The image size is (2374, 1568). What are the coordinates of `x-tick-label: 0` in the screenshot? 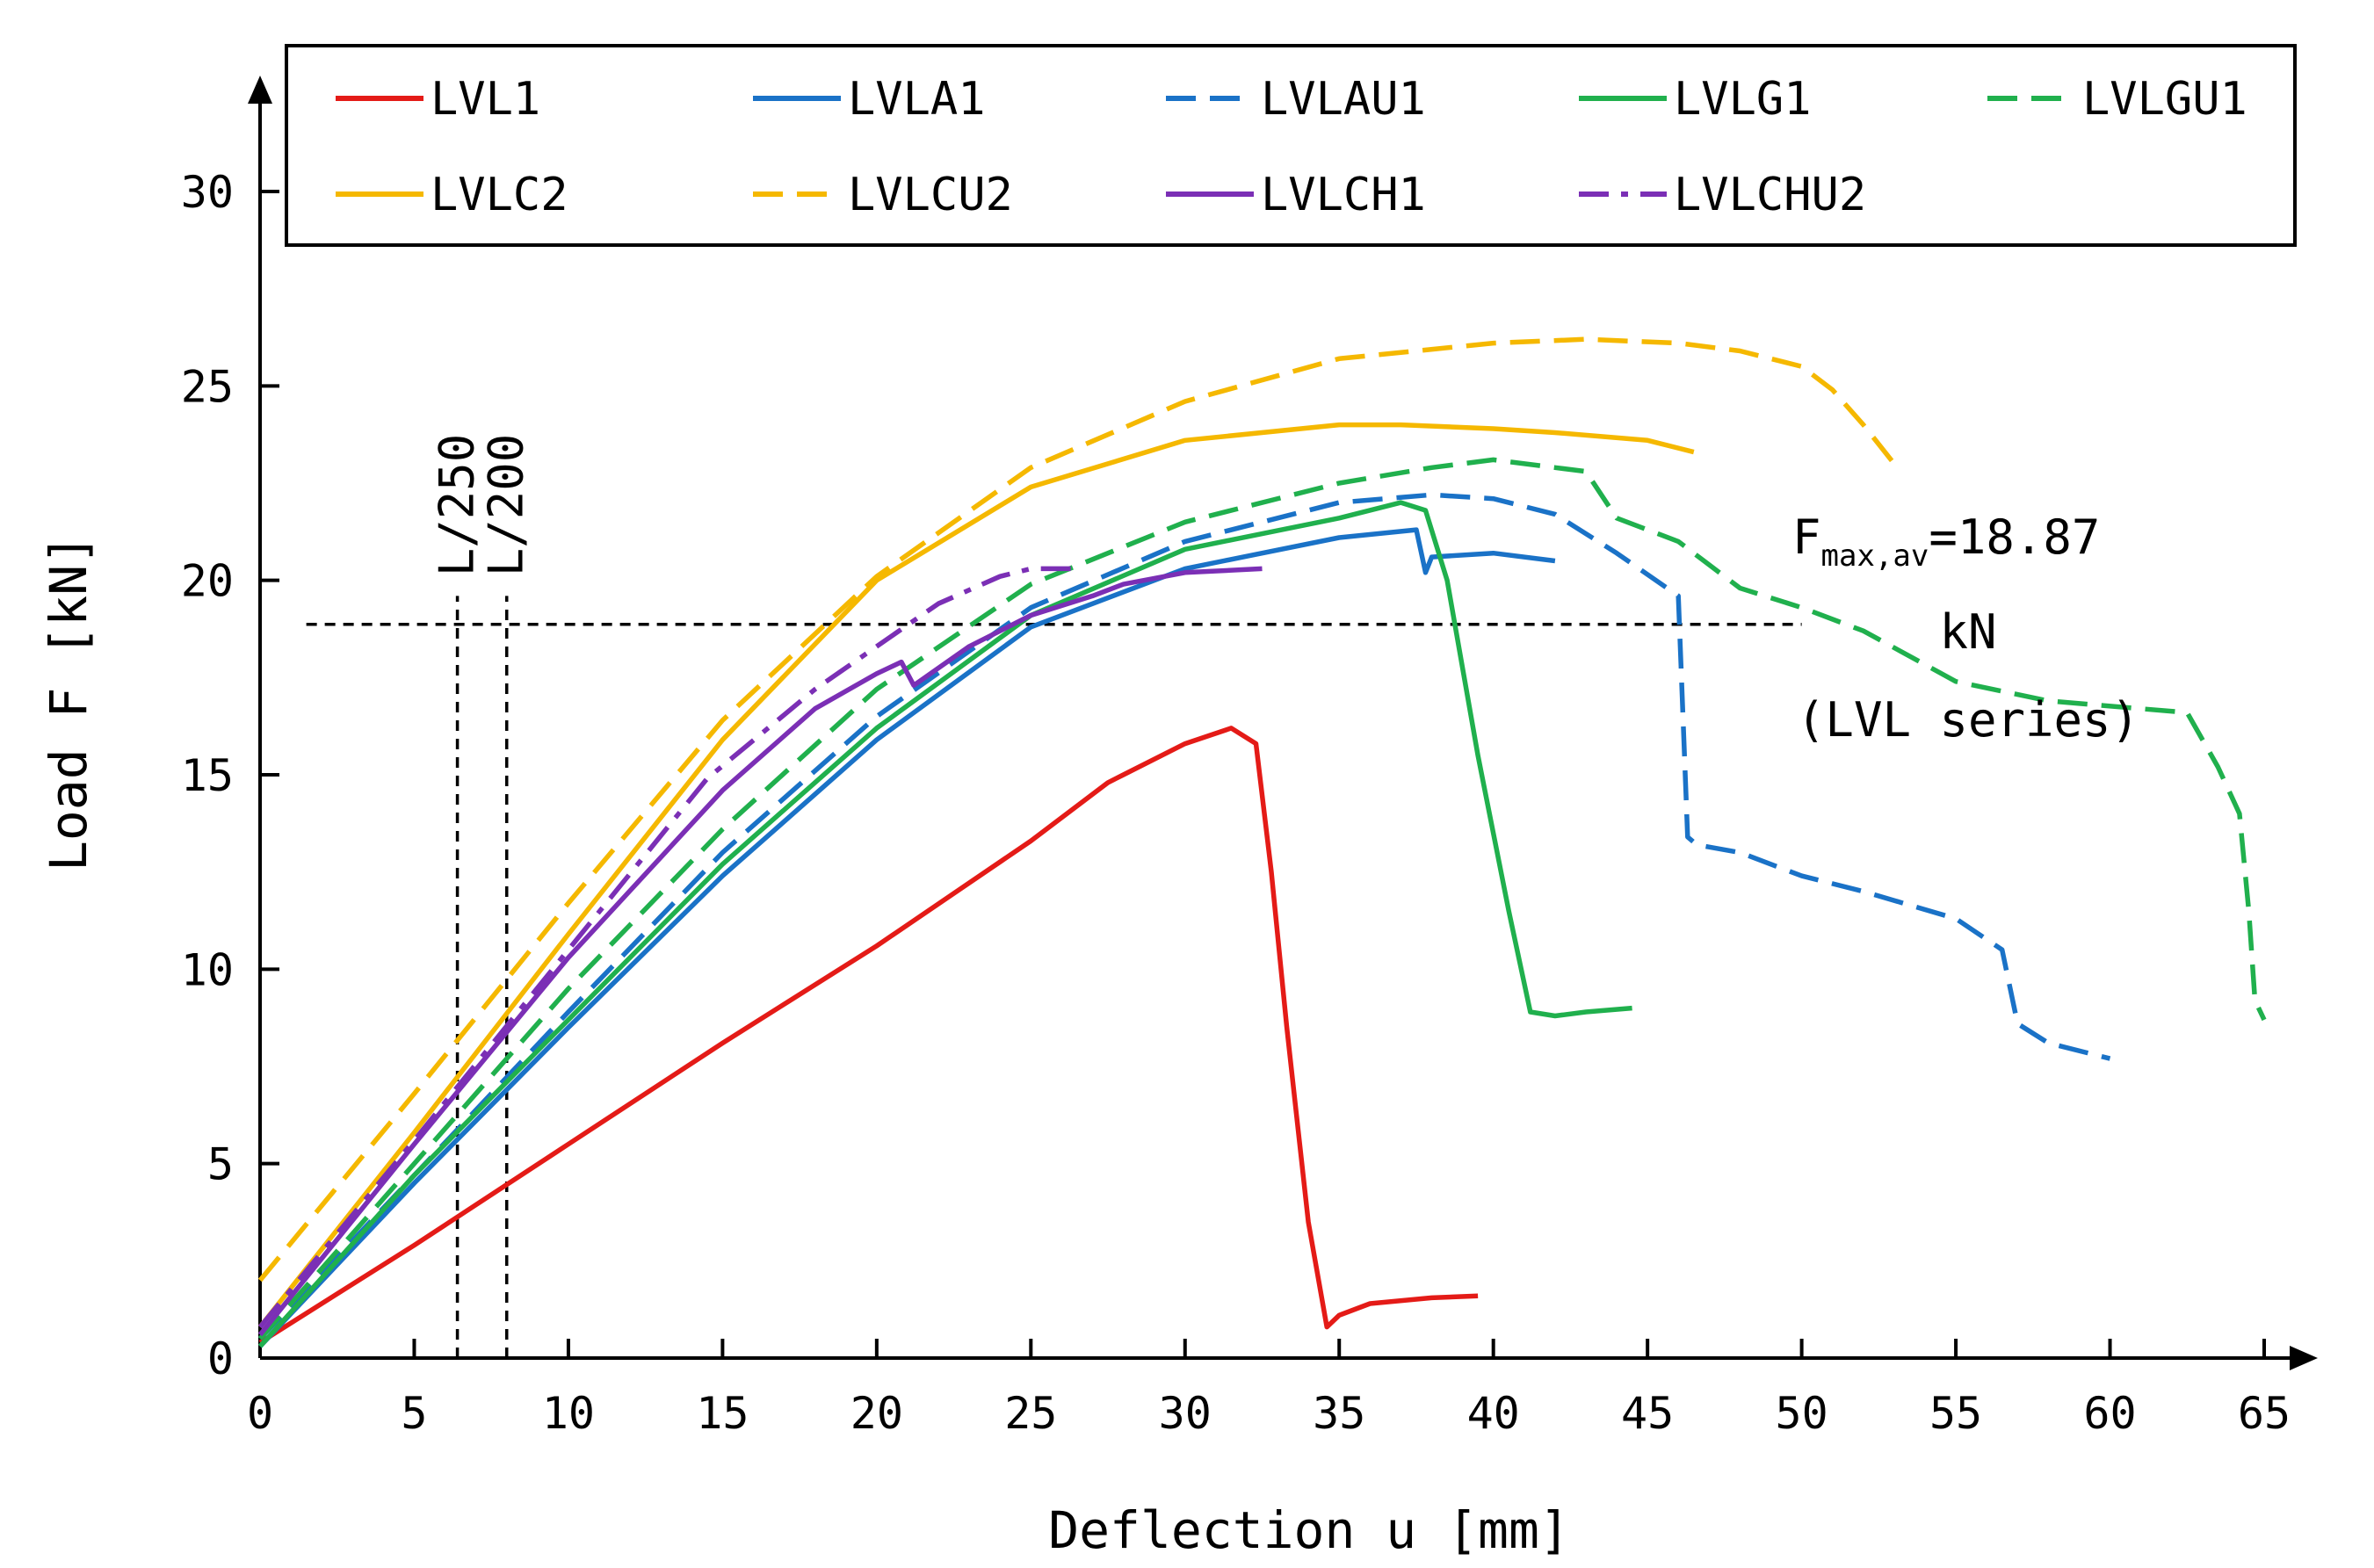 It's located at (260, 1413).